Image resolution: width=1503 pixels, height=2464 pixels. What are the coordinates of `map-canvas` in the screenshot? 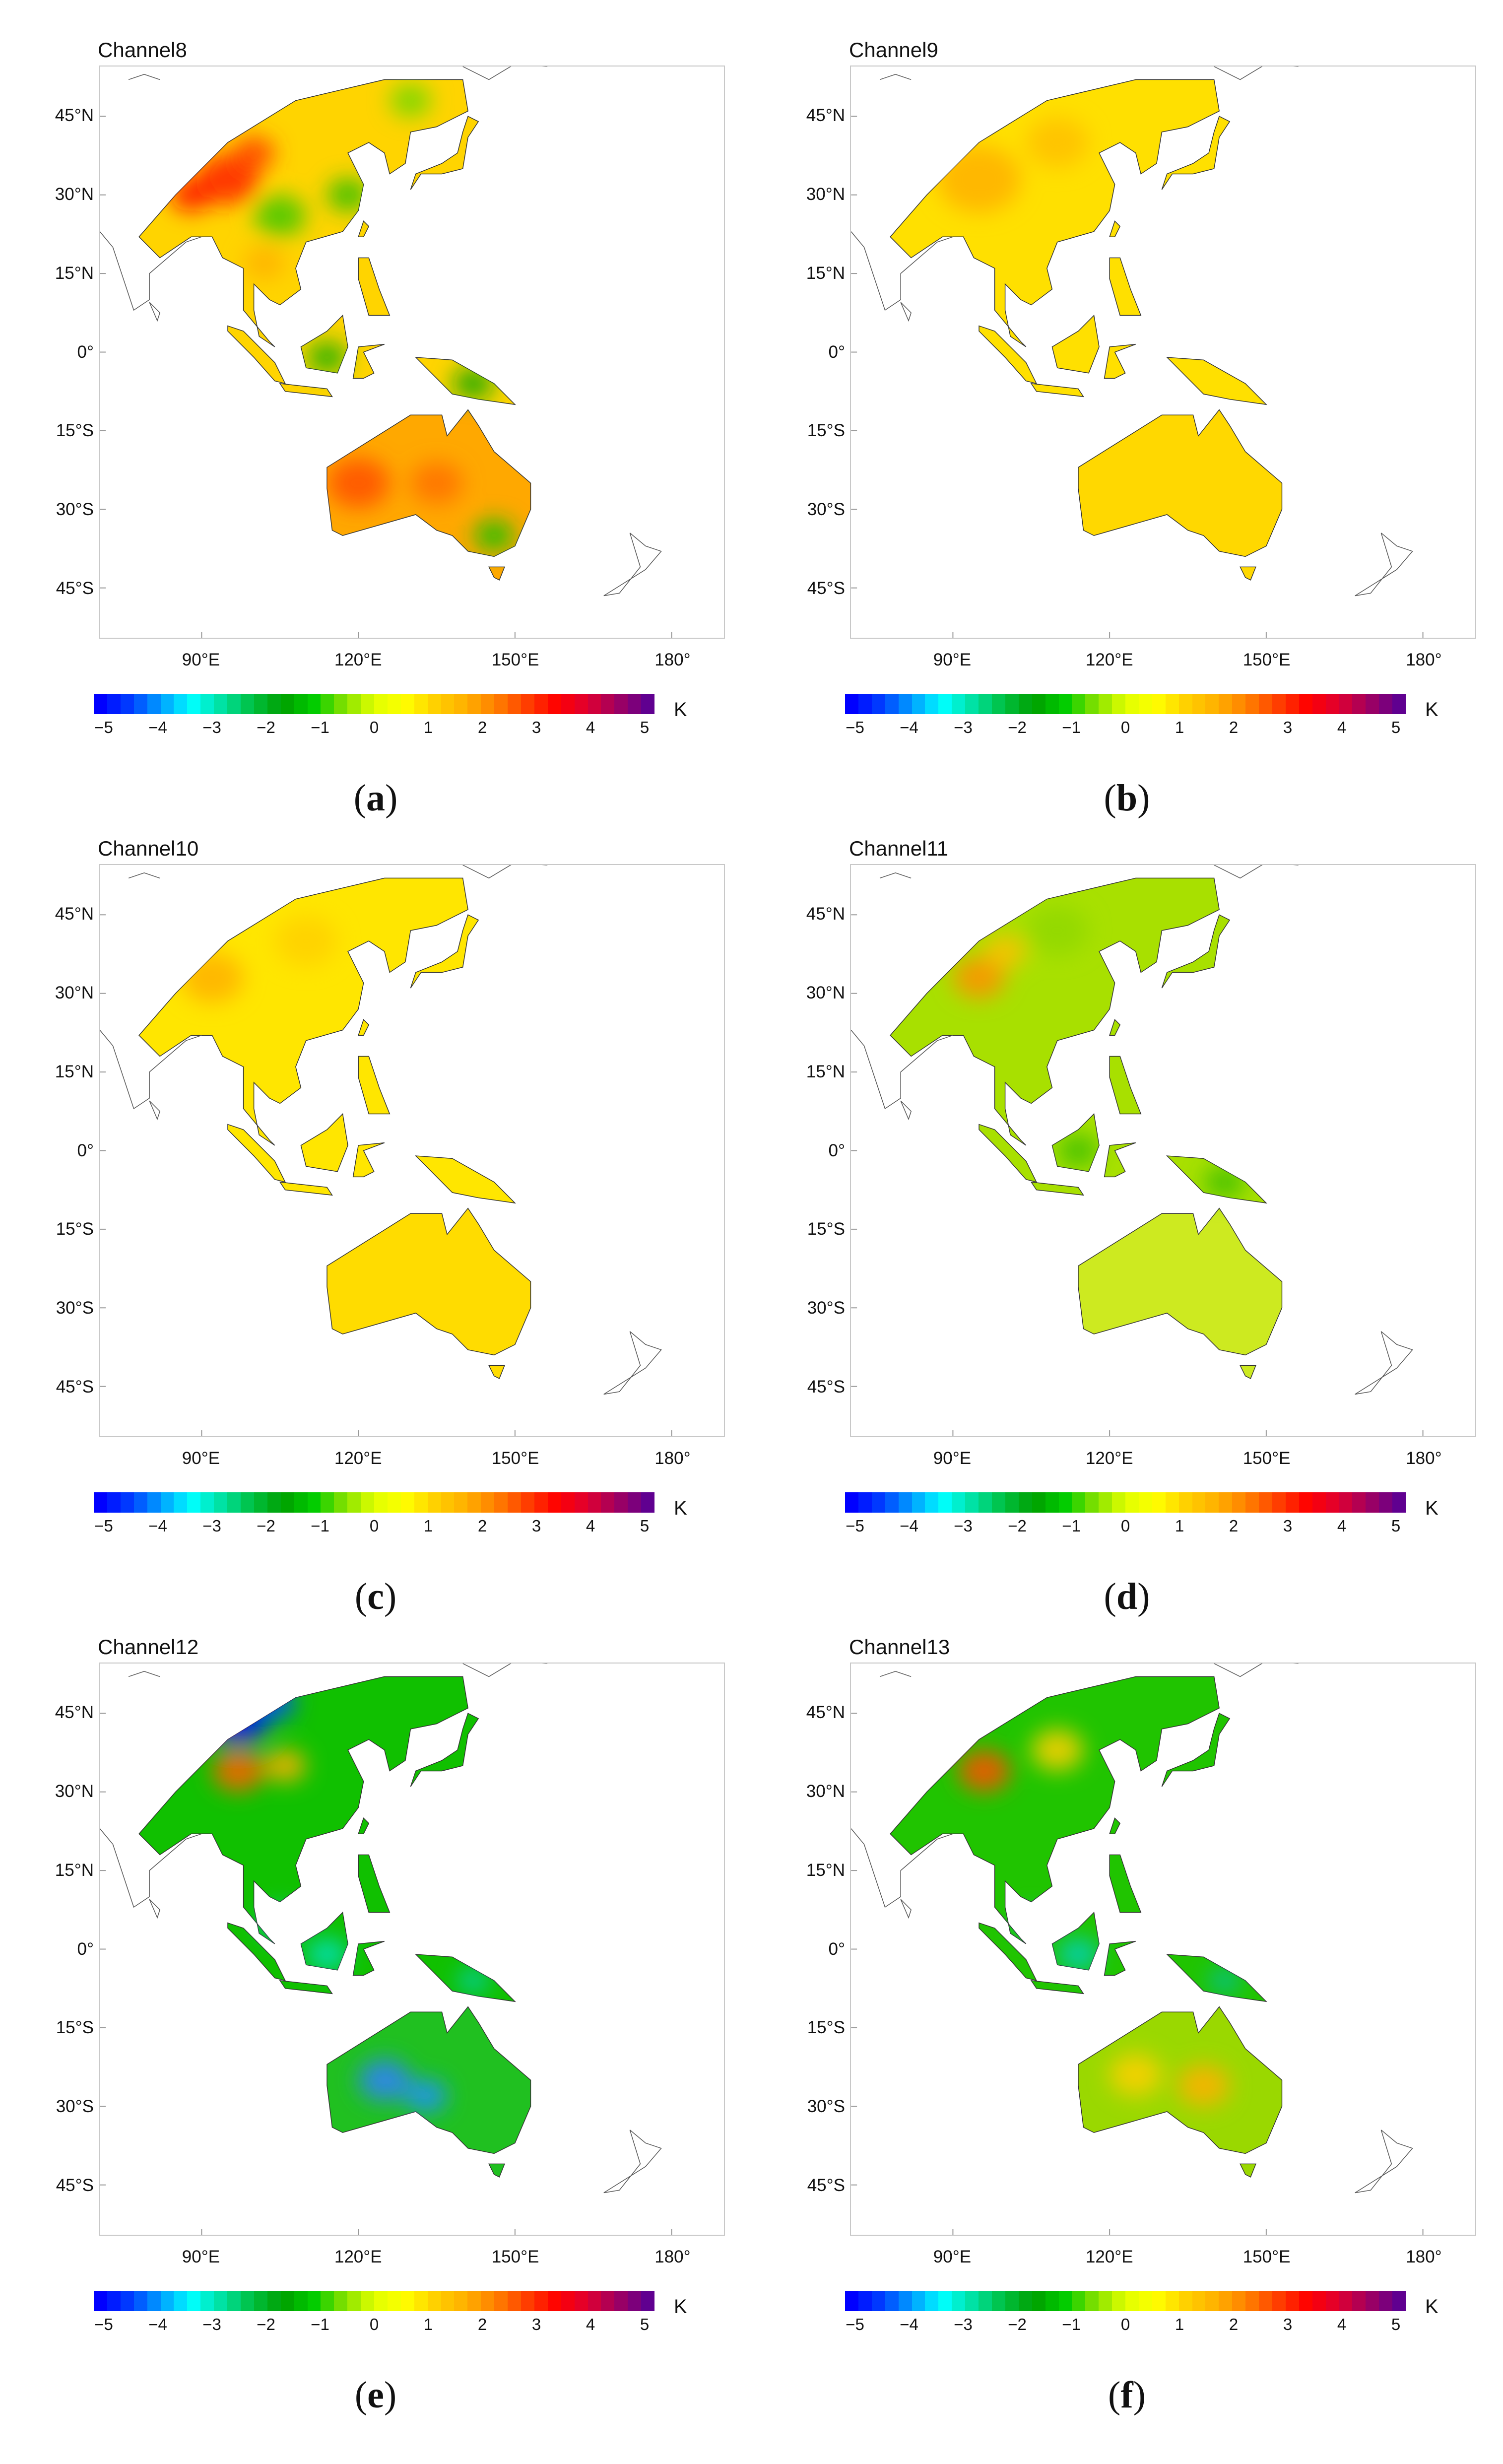 It's located at (1137, 1150).